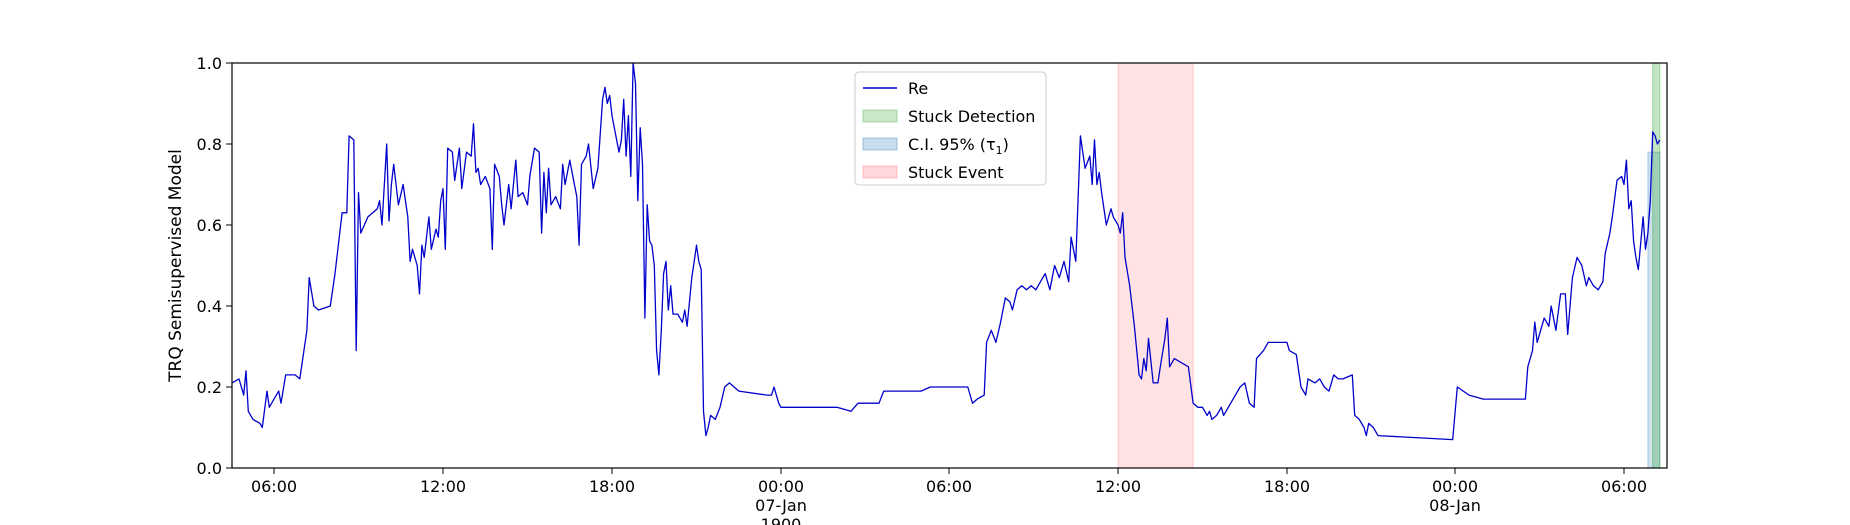 The height and width of the screenshot is (525, 1850). What do you see at coordinates (956, 172) in the screenshot?
I see `legend-label-stuck-event: Stuck Event` at bounding box center [956, 172].